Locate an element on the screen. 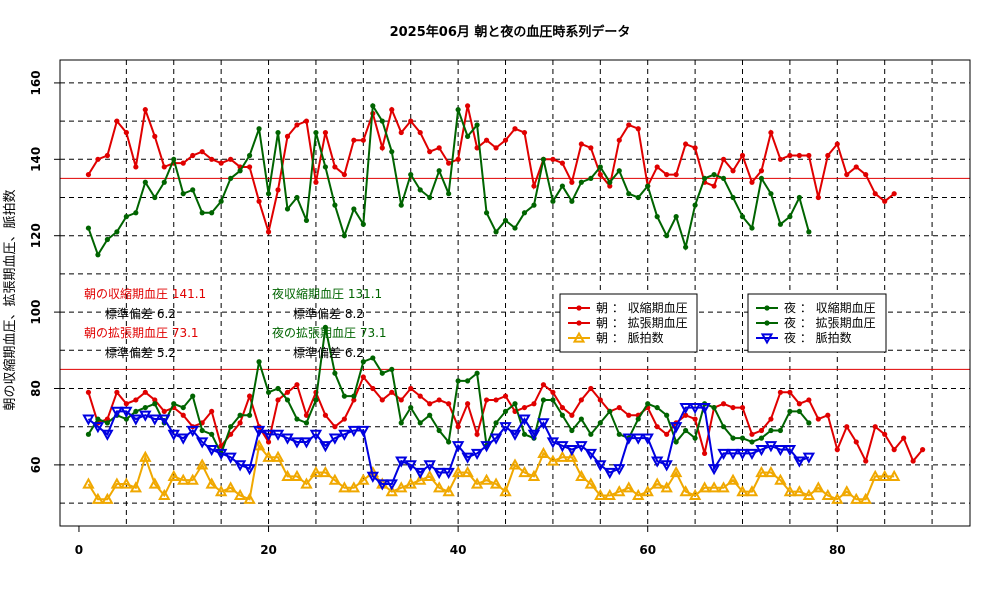 This screenshot has width=1000, height=600. legend-label: 夜 ： 脈拍数 is located at coordinates (818, 337).